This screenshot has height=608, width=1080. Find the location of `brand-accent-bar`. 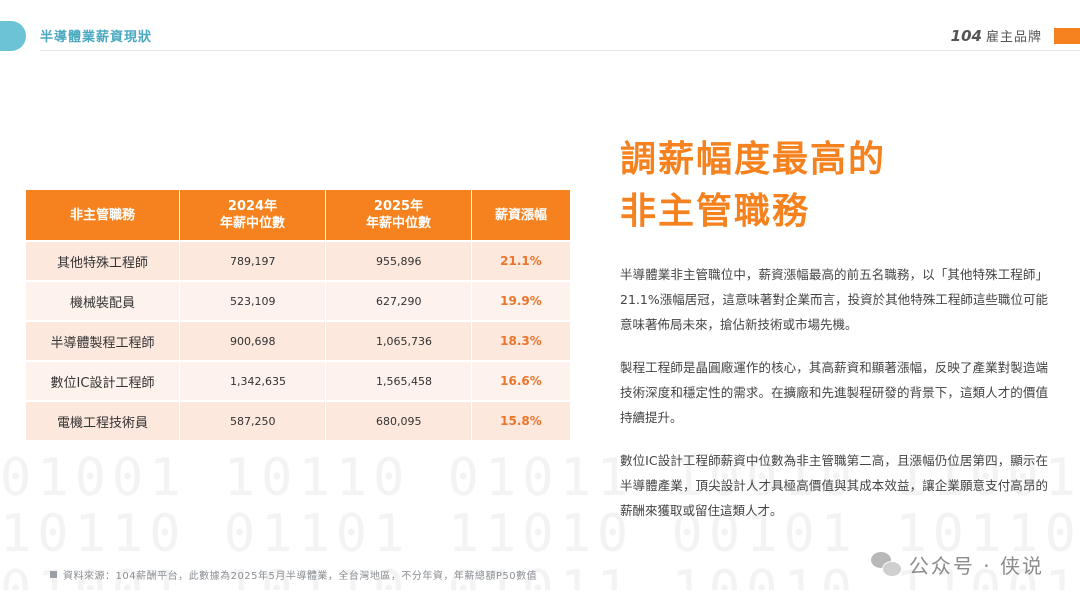

brand-accent-bar is located at coordinates (1067, 36).